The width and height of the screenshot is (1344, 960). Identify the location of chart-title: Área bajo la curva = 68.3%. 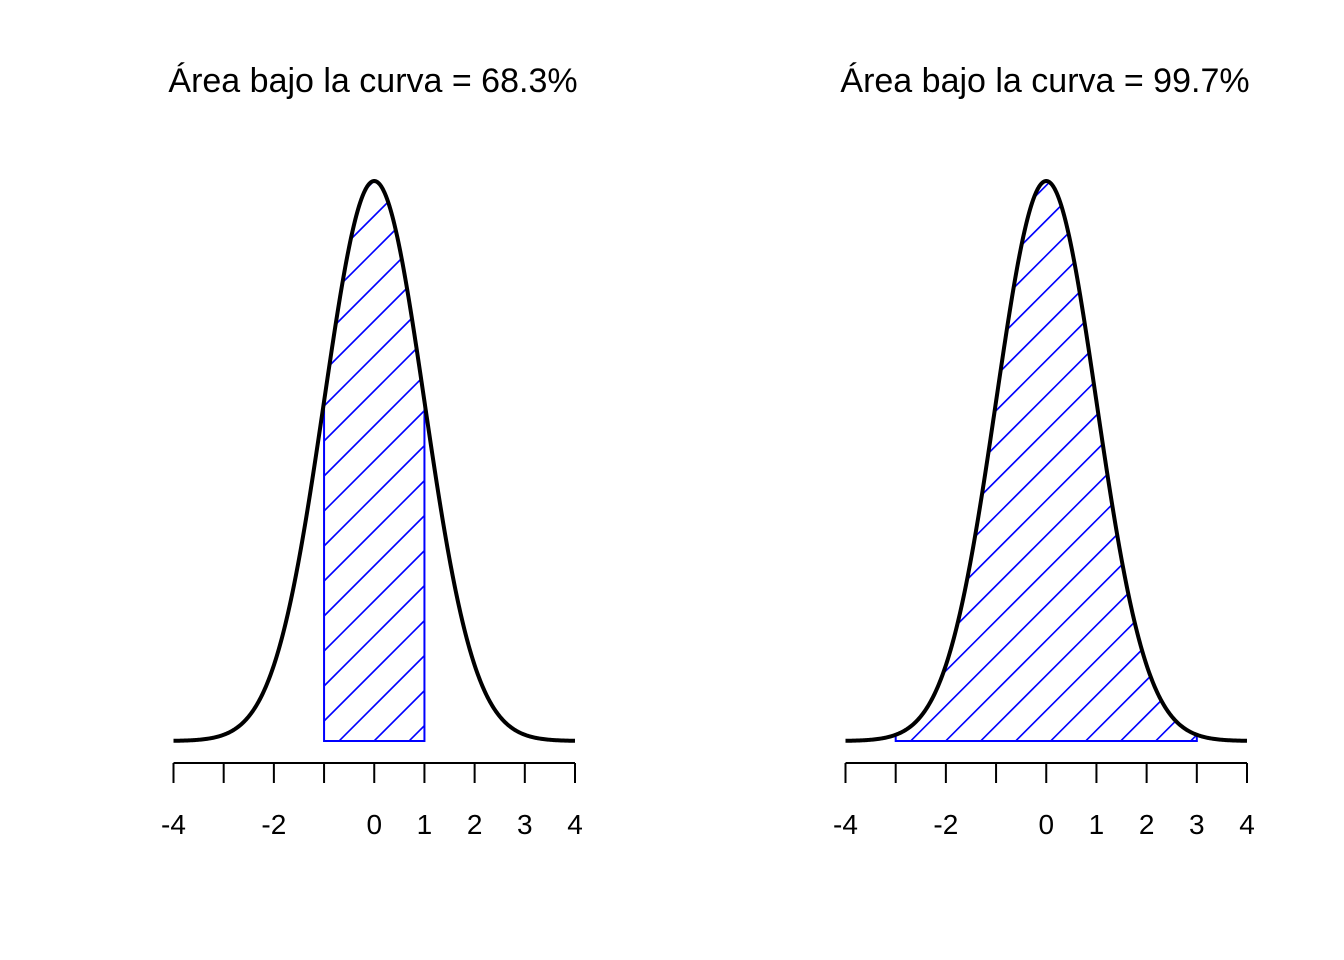
(372, 81).